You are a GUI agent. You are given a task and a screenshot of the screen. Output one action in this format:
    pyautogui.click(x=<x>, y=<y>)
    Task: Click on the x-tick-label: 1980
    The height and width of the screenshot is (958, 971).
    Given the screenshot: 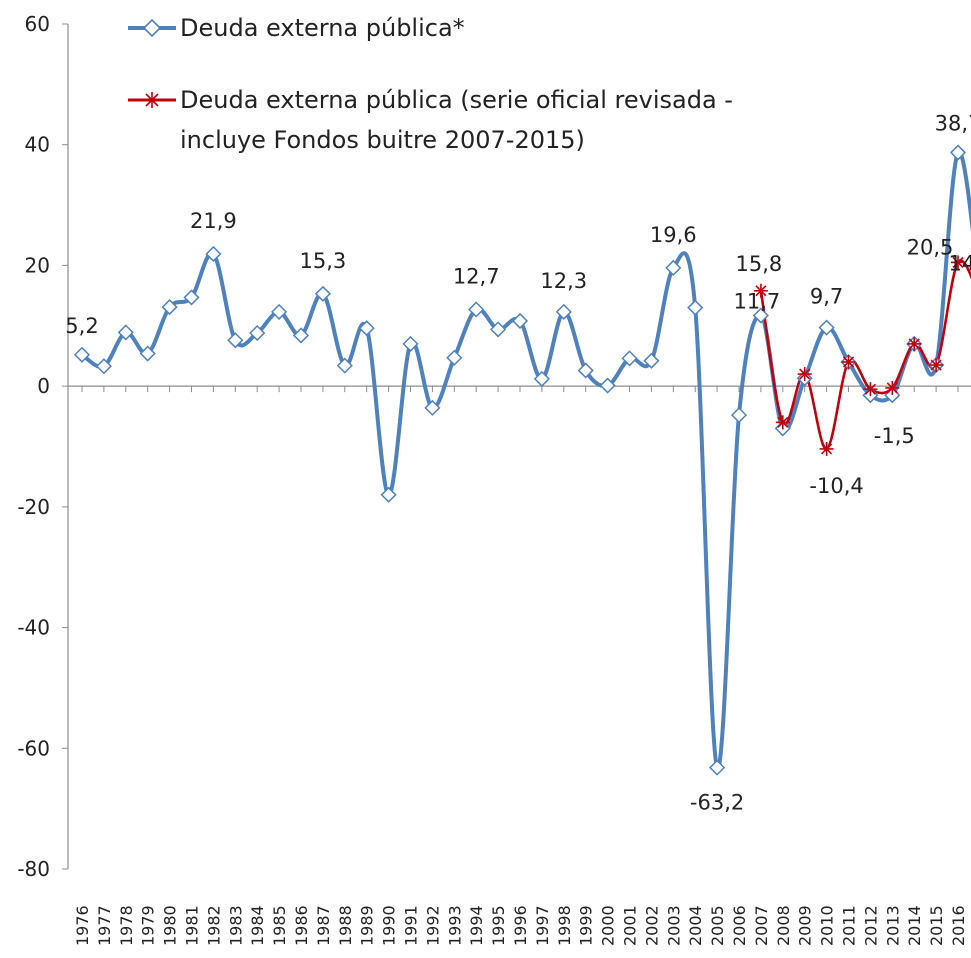 What is the action you would take?
    pyautogui.click(x=170, y=925)
    